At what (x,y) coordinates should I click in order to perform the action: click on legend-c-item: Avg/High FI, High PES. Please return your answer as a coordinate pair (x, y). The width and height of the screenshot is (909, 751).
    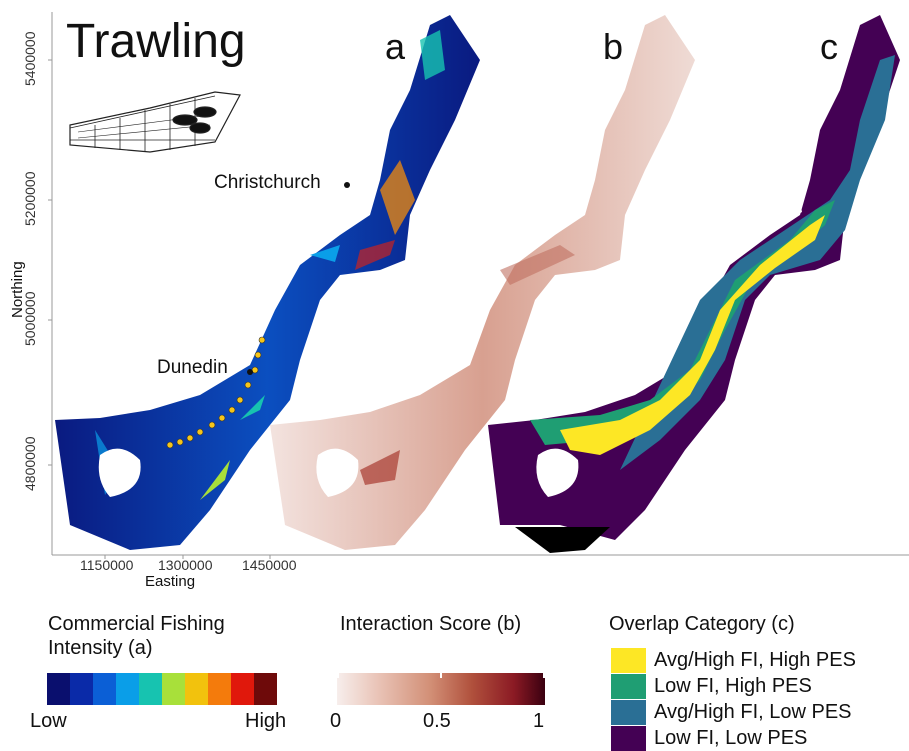
    Looking at the image, I should click on (733, 660).